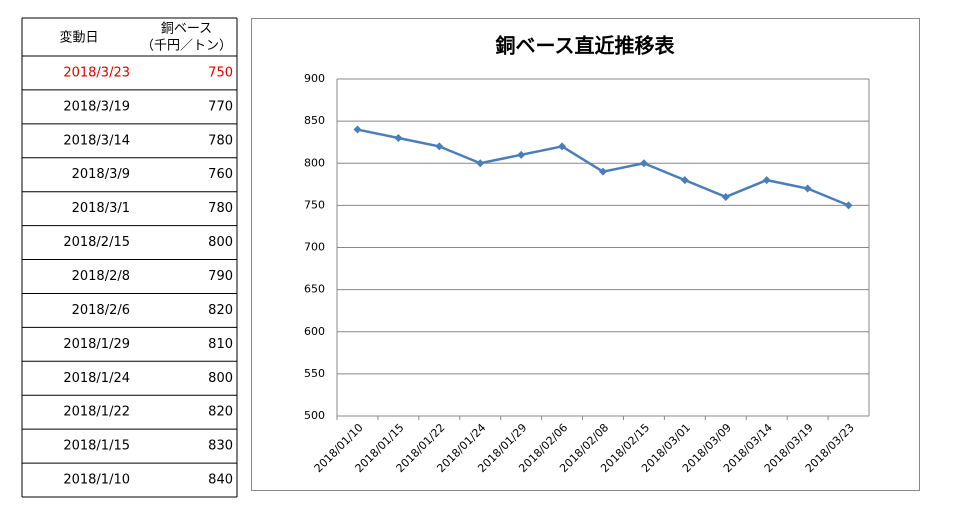  Describe the element at coordinates (96, 344) in the screenshot. I see `date-cell: 2018/1/29` at that location.